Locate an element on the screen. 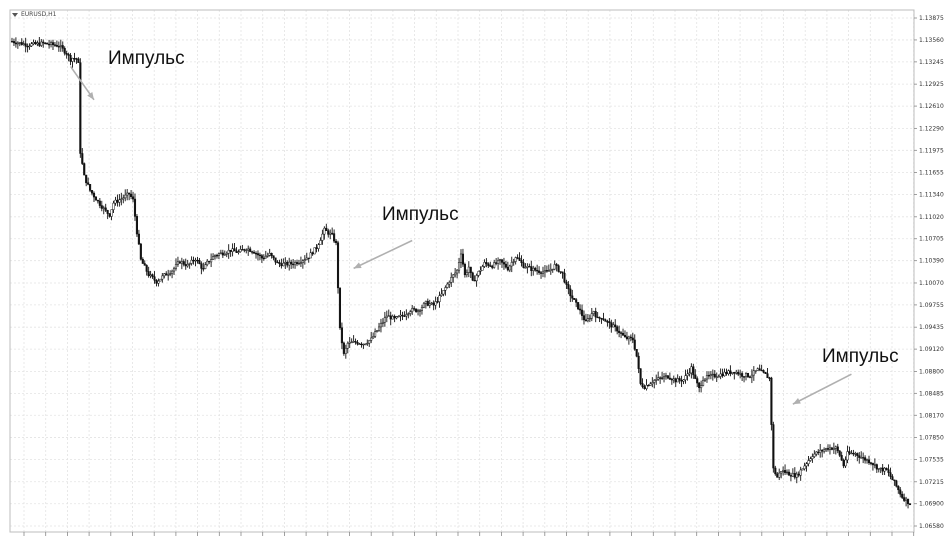 This screenshot has height=538, width=944. symbol-text: EURUSD,H1 is located at coordinates (39, 14).